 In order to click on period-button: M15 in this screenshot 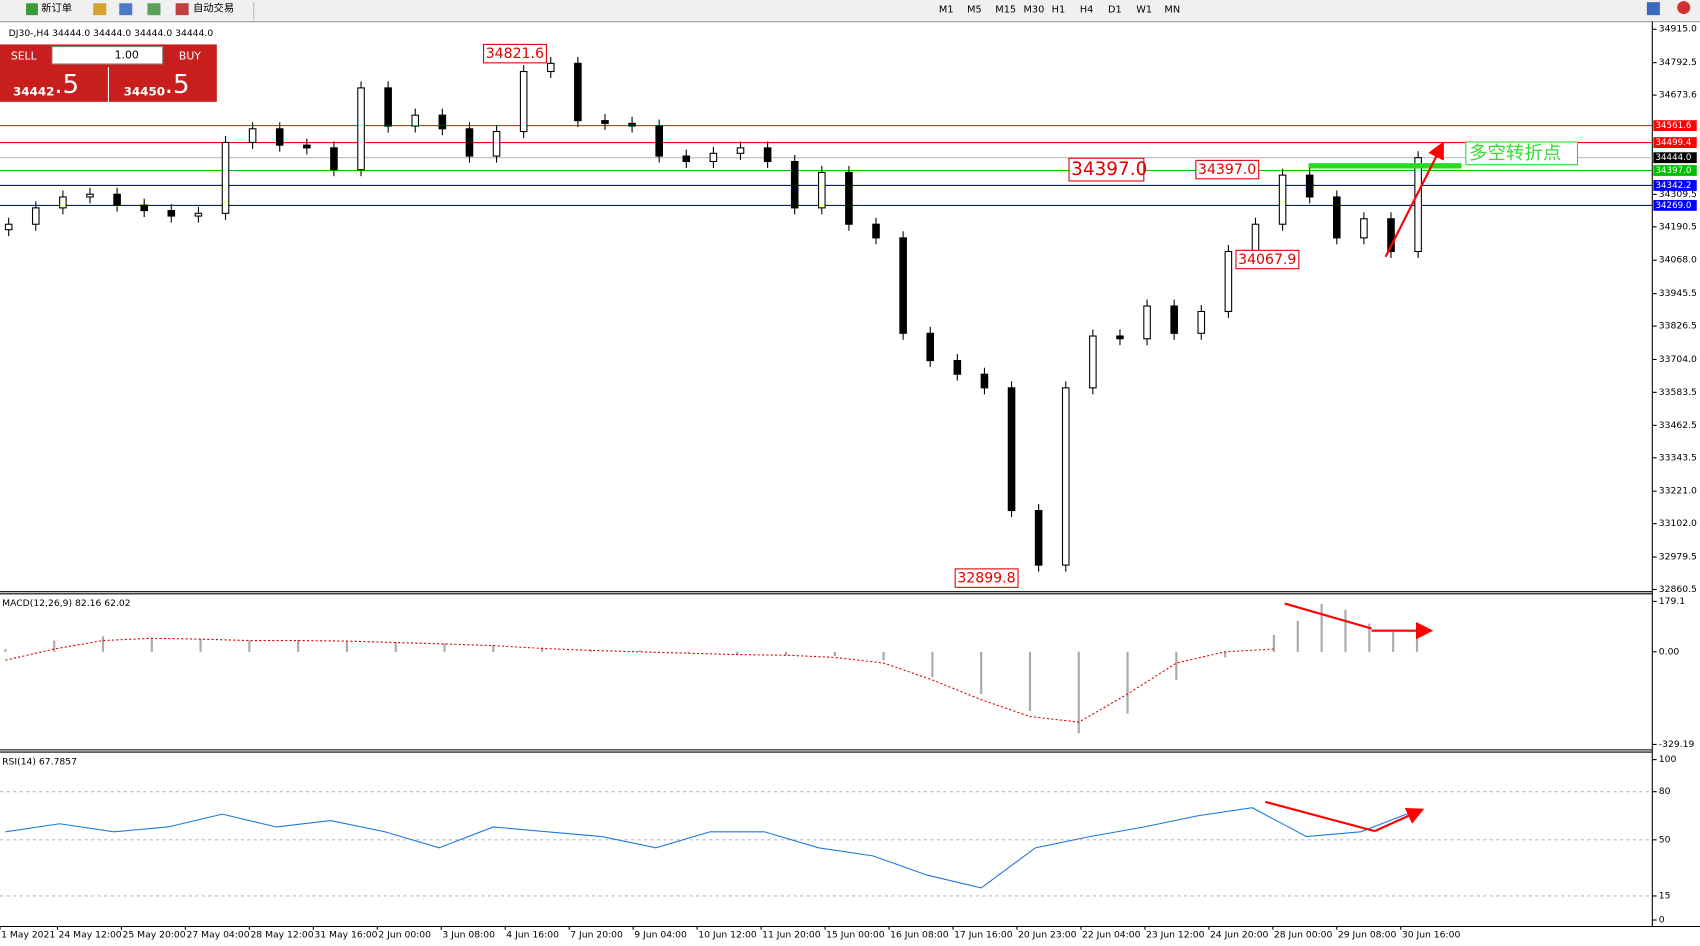, I will do `click(1005, 10)`.